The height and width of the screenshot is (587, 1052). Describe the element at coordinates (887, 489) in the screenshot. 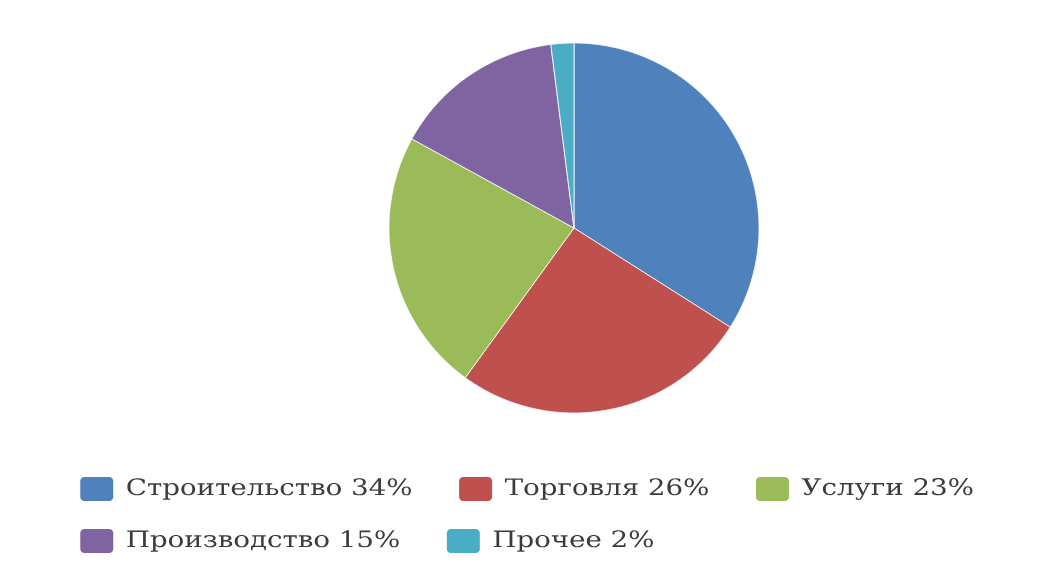

I see `legend-label: Услуги 23%` at that location.